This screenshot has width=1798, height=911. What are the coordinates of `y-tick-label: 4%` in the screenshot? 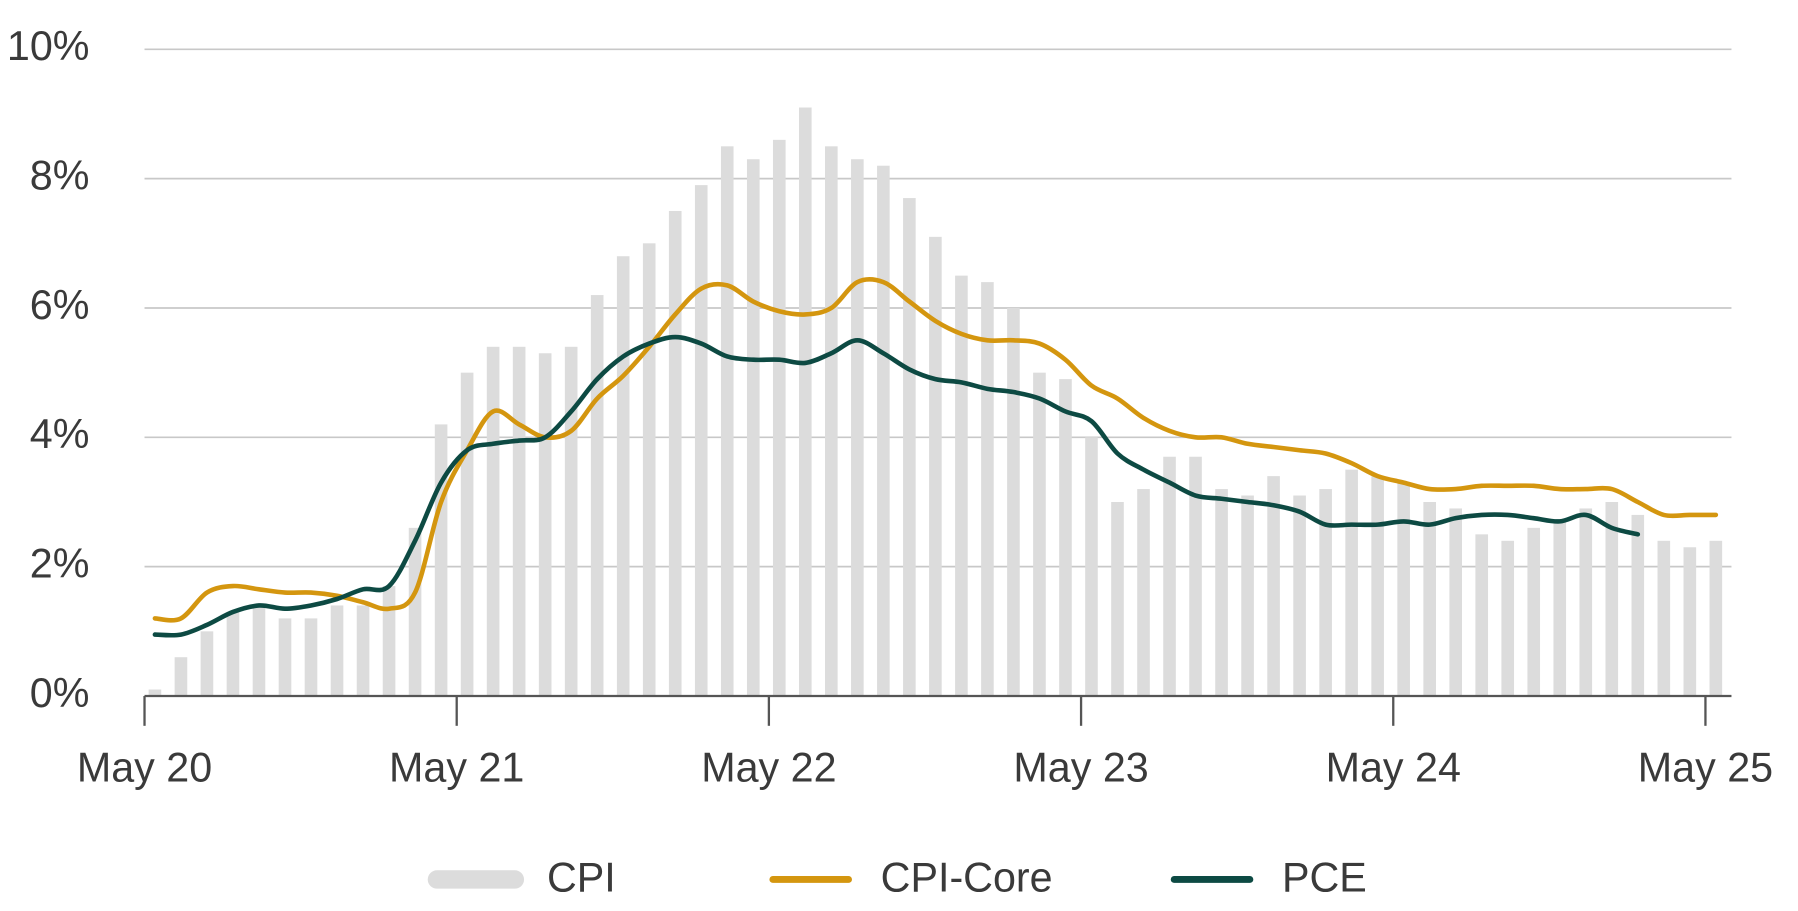 It's located at (60, 434).